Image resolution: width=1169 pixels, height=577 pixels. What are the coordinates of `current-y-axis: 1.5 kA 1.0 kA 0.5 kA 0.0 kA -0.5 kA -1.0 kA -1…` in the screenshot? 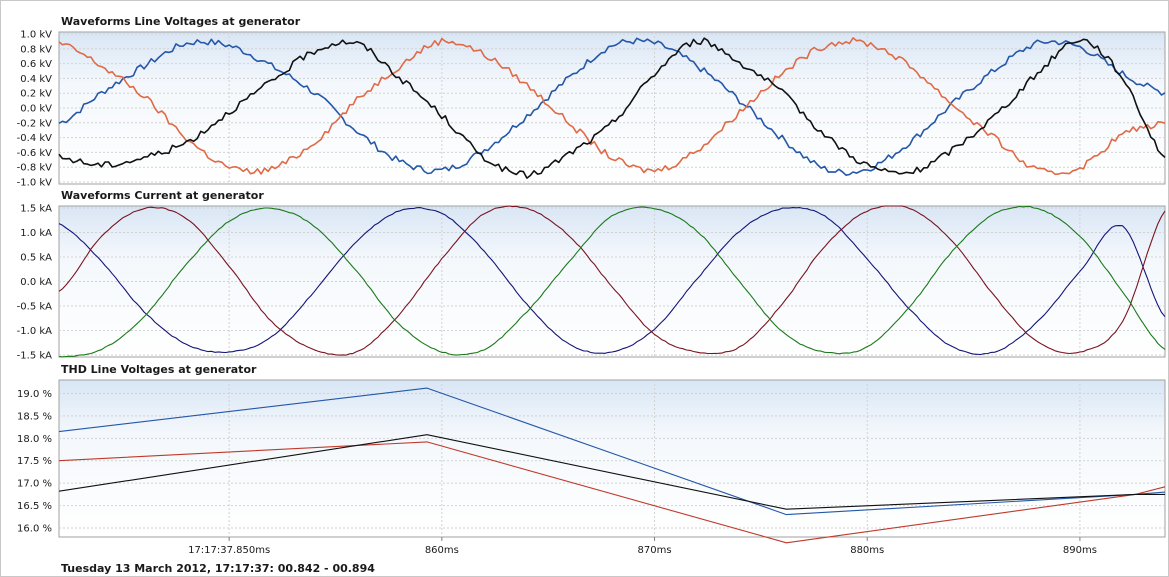 It's located at (34, 283).